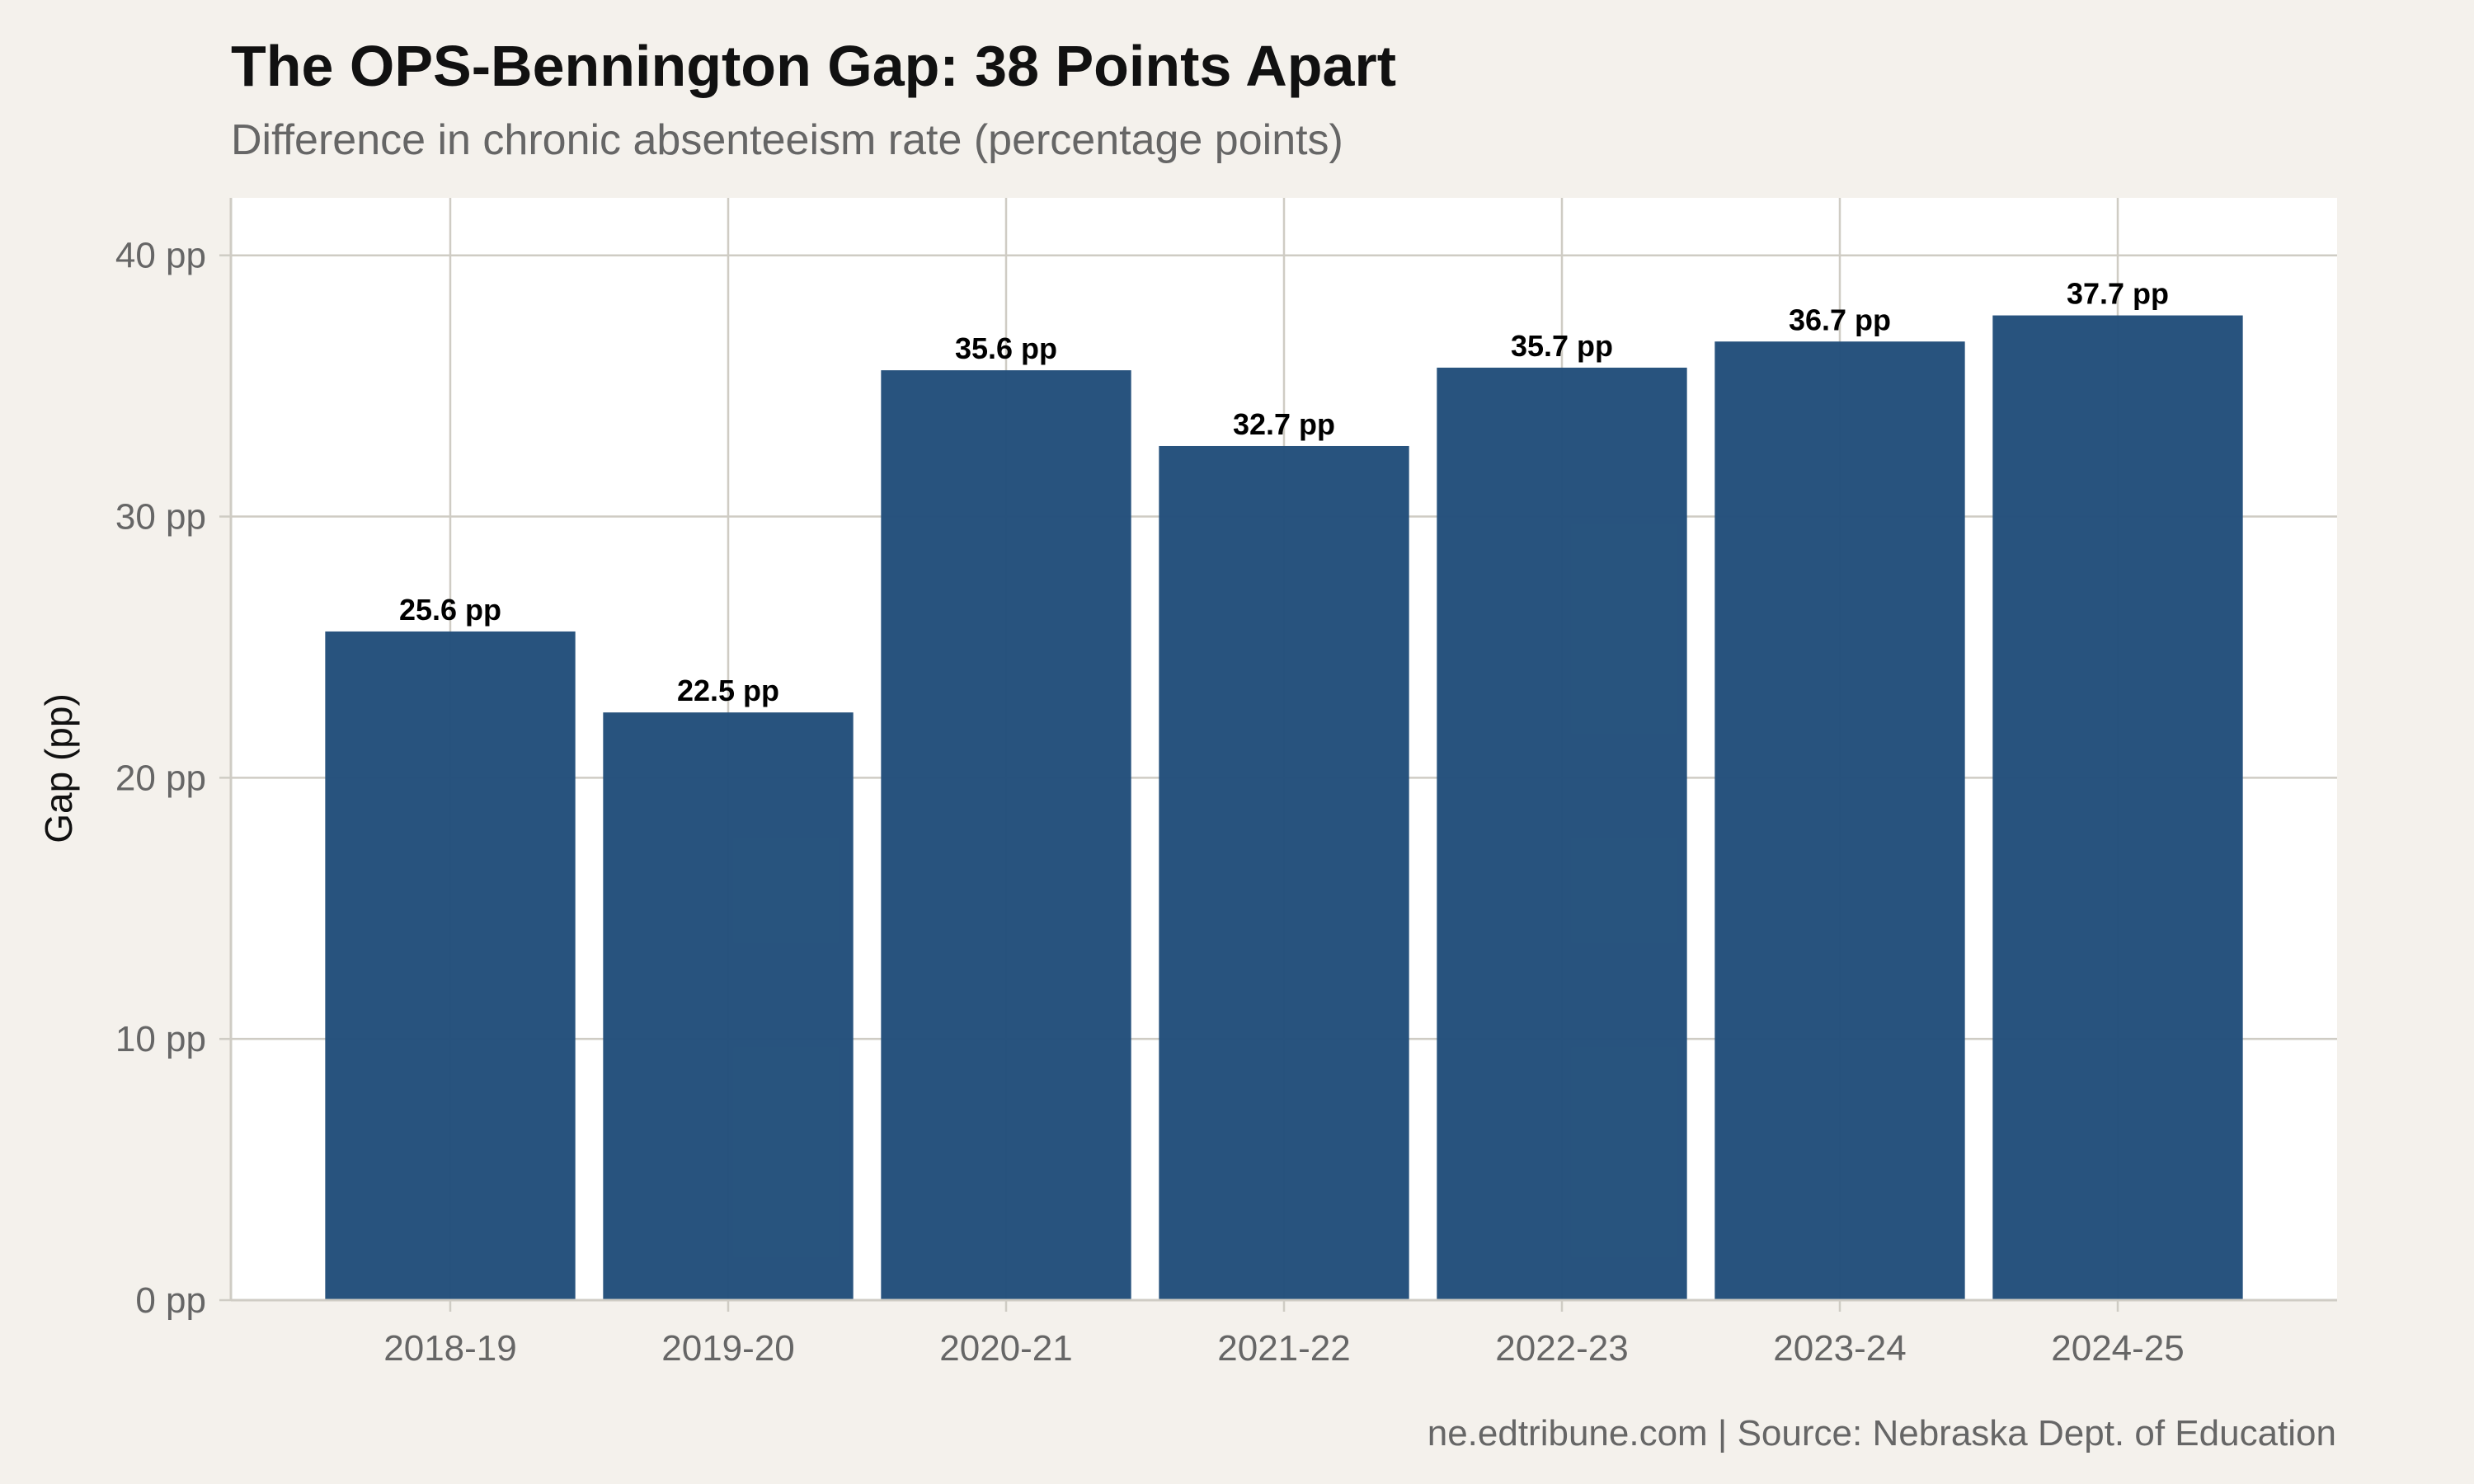 Image resolution: width=2474 pixels, height=1484 pixels. Describe the element at coordinates (1006, 348) in the screenshot. I see `data-label: 35.6 pp` at that location.